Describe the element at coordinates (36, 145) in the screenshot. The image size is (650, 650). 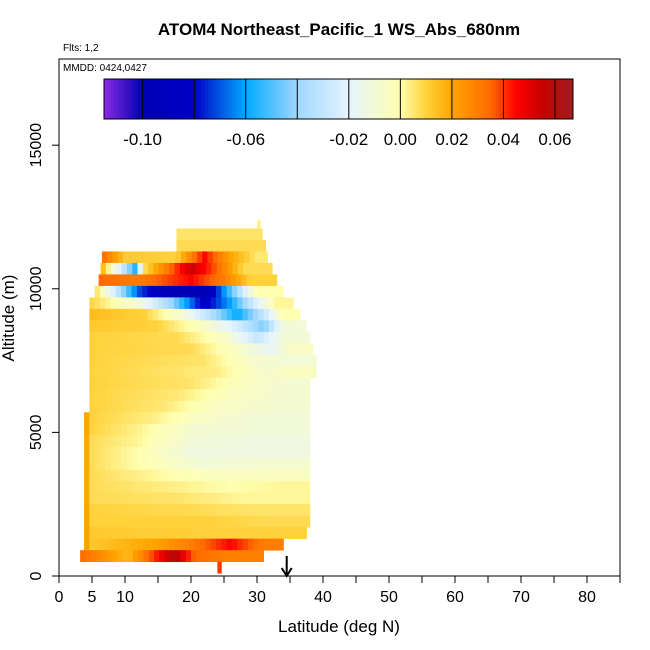
I see `y-tick-label: 15000` at that location.